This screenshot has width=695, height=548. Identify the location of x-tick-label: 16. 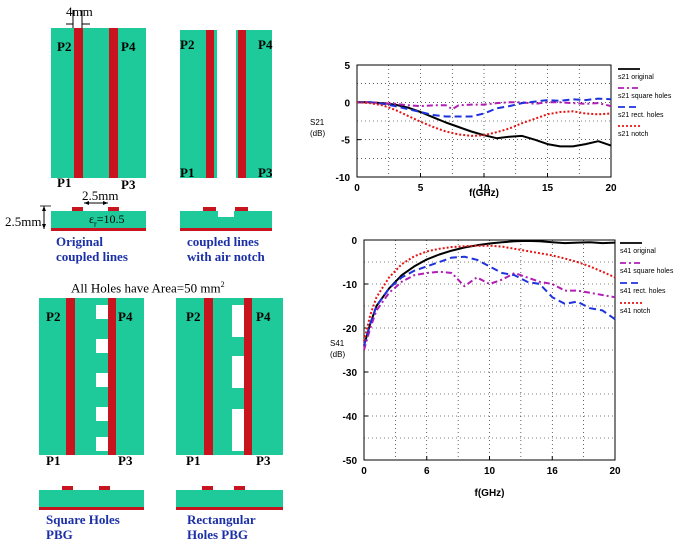
(553, 471).